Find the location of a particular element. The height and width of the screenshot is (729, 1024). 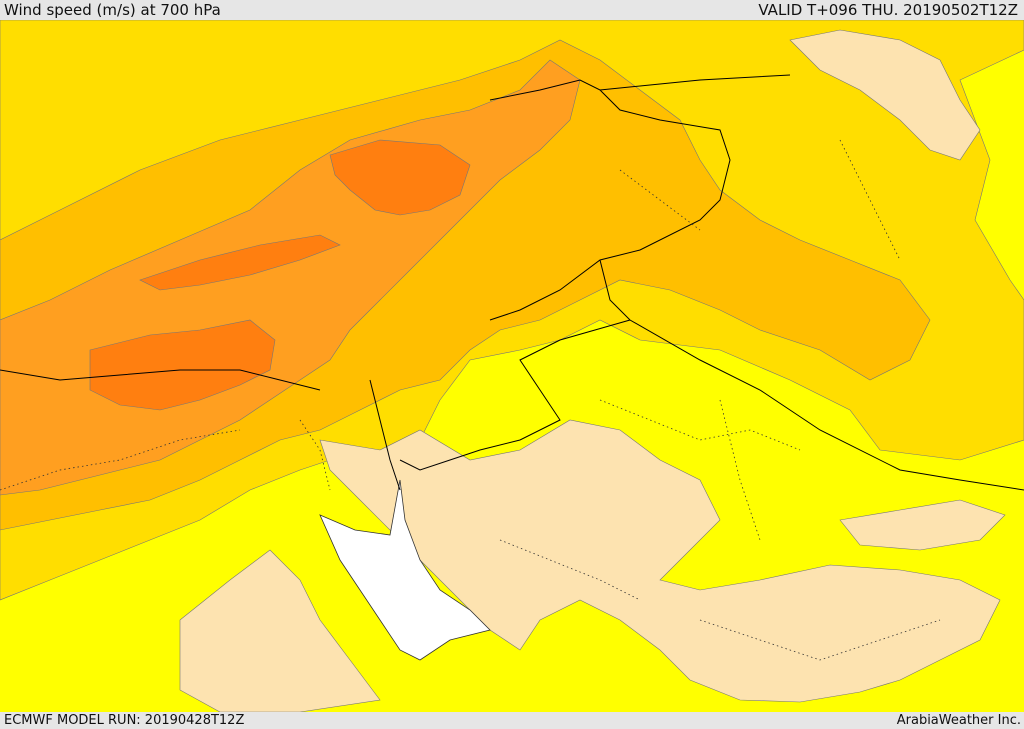

map-title: Wind speed (m/s) at 700 hPa is located at coordinates (112, 10).